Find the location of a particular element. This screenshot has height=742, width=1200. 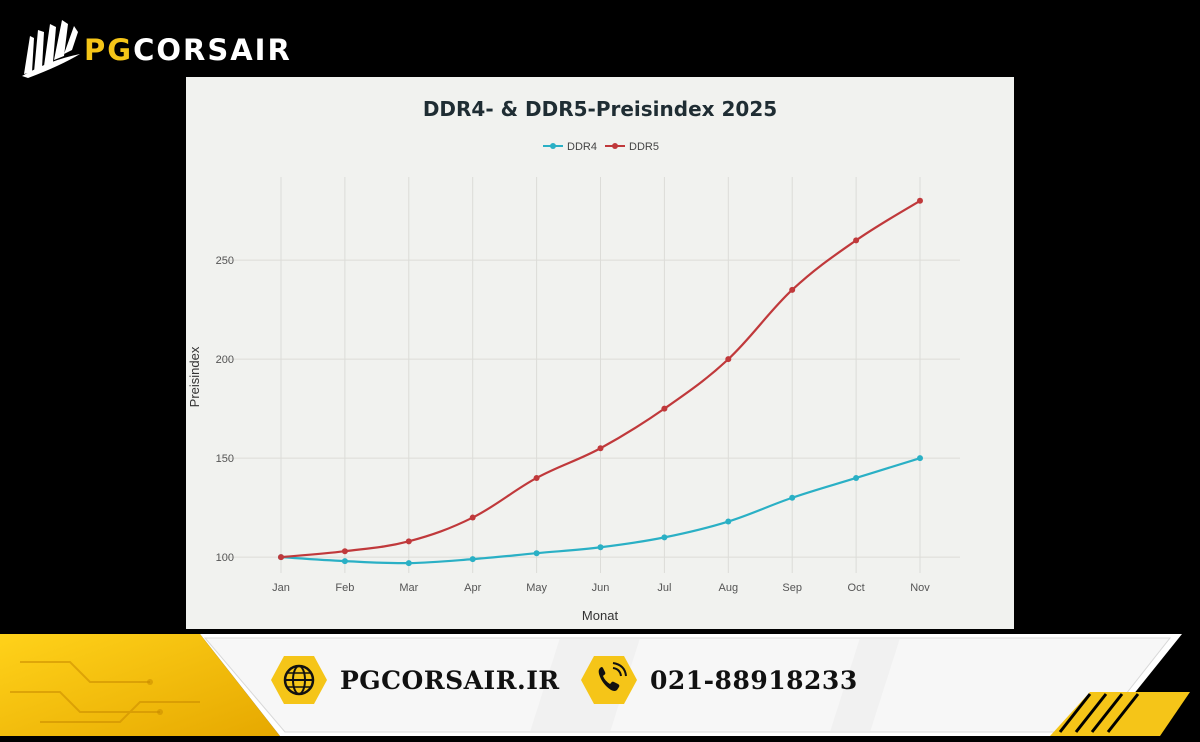

legend-item-ddr5: DDR5 is located at coordinates (632, 147).